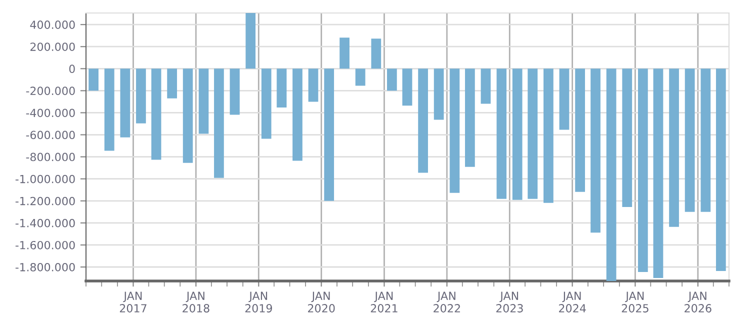 The width and height of the screenshot is (751, 313). I want to click on x-tick-label: JAN 2025, so click(635, 302).